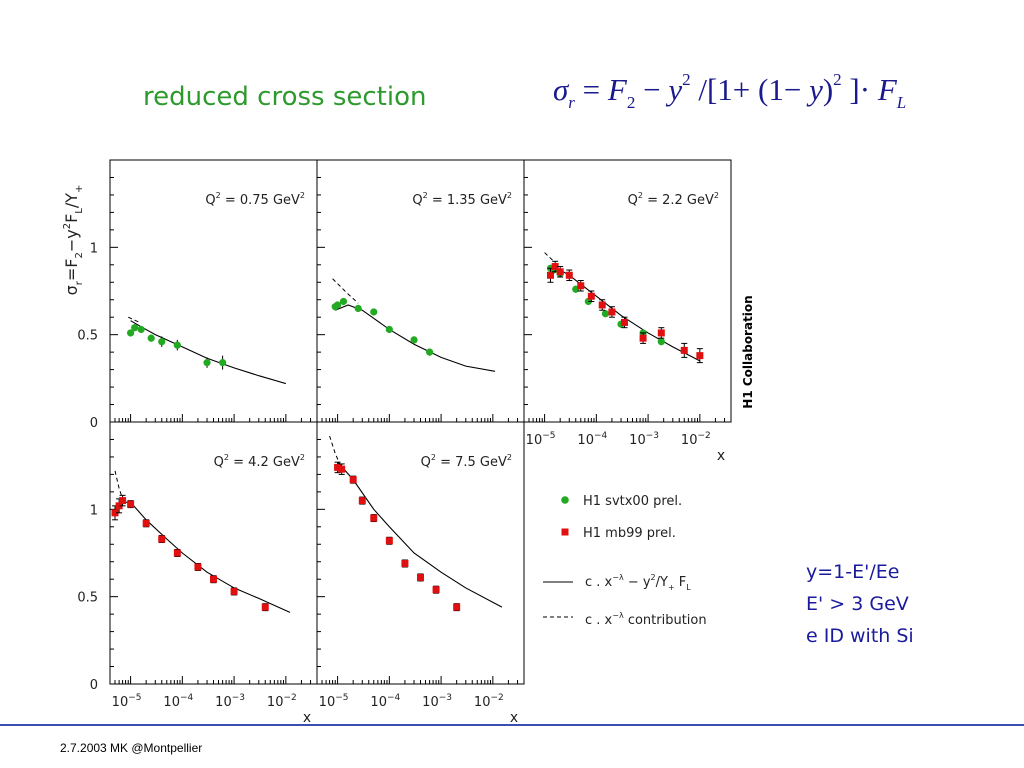 The image size is (1024, 768). What do you see at coordinates (748, 351) in the screenshot?
I see `collaboration-label: H1 Collaboration` at bounding box center [748, 351].